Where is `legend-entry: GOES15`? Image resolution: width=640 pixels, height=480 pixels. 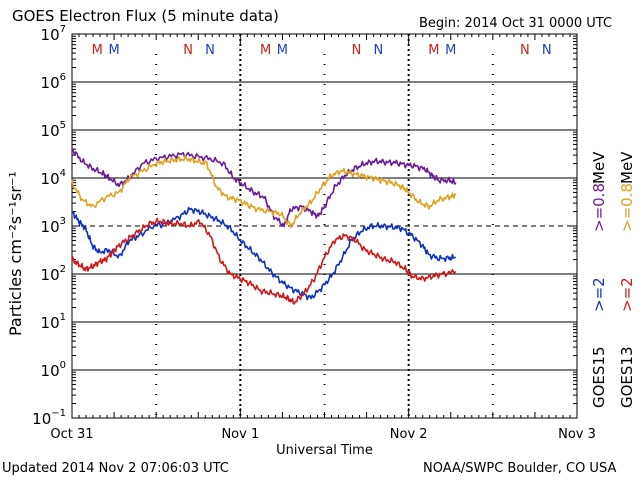
legend-entry: GOES15 is located at coordinates (599, 377).